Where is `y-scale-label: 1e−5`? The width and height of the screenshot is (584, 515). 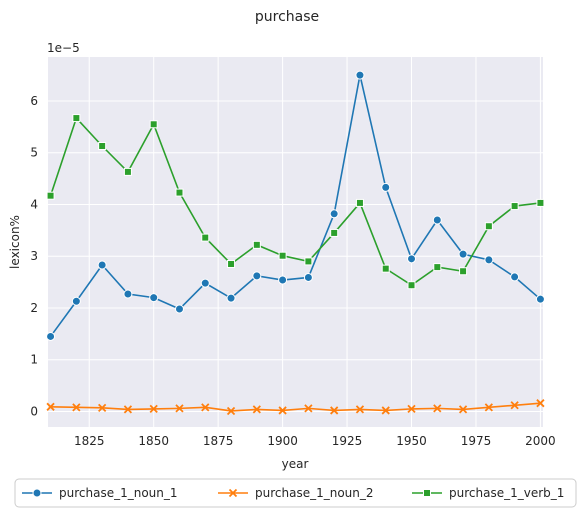
y-scale-label: 1e−5 is located at coordinates (63, 48).